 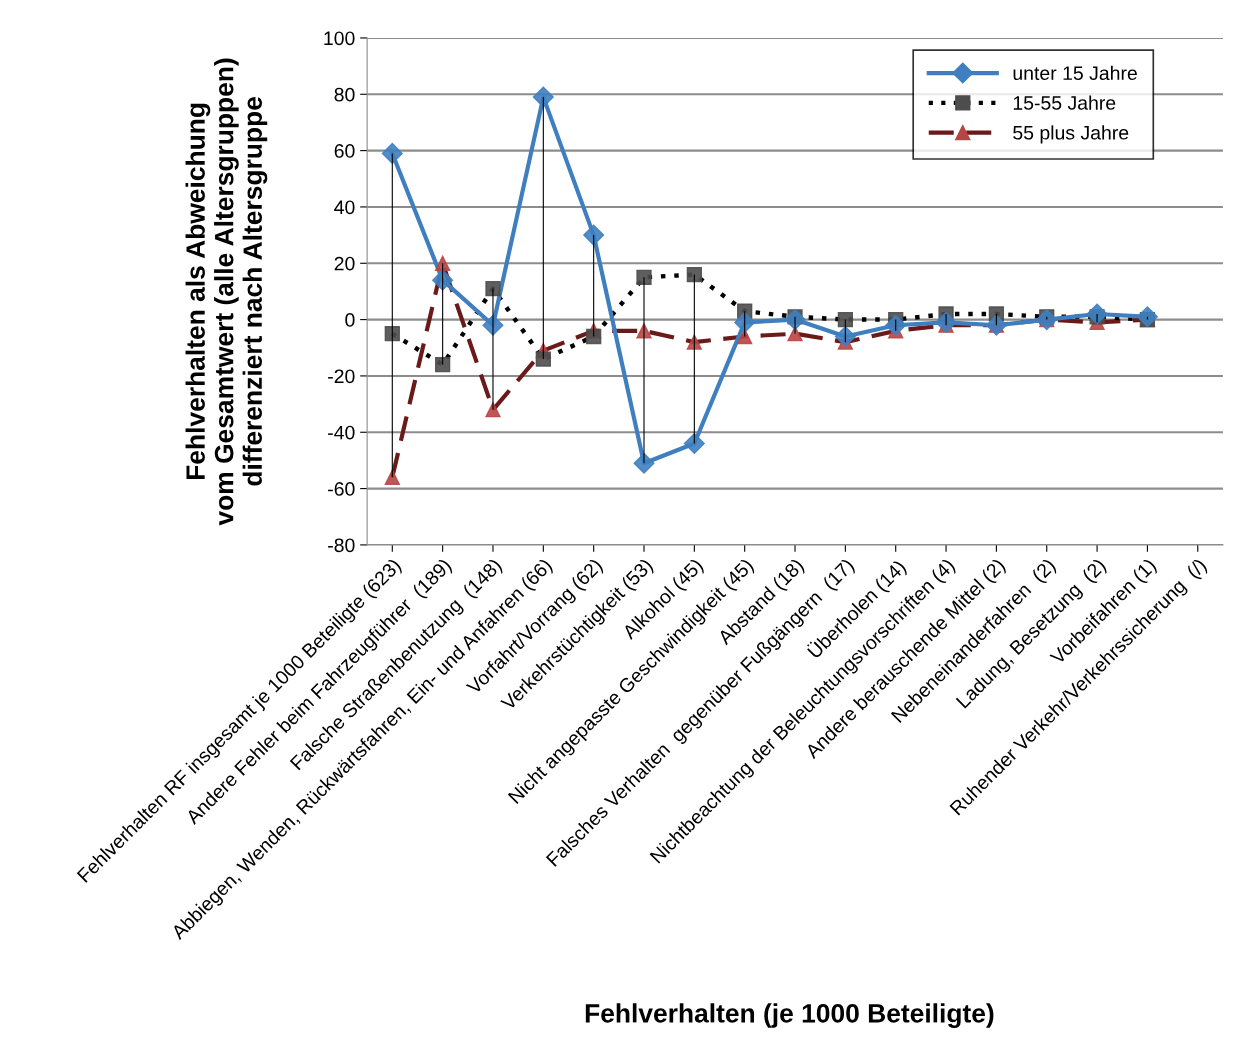 What do you see at coordinates (1075, 73) in the screenshot?
I see `legend-label: unter 15 Jahre` at bounding box center [1075, 73].